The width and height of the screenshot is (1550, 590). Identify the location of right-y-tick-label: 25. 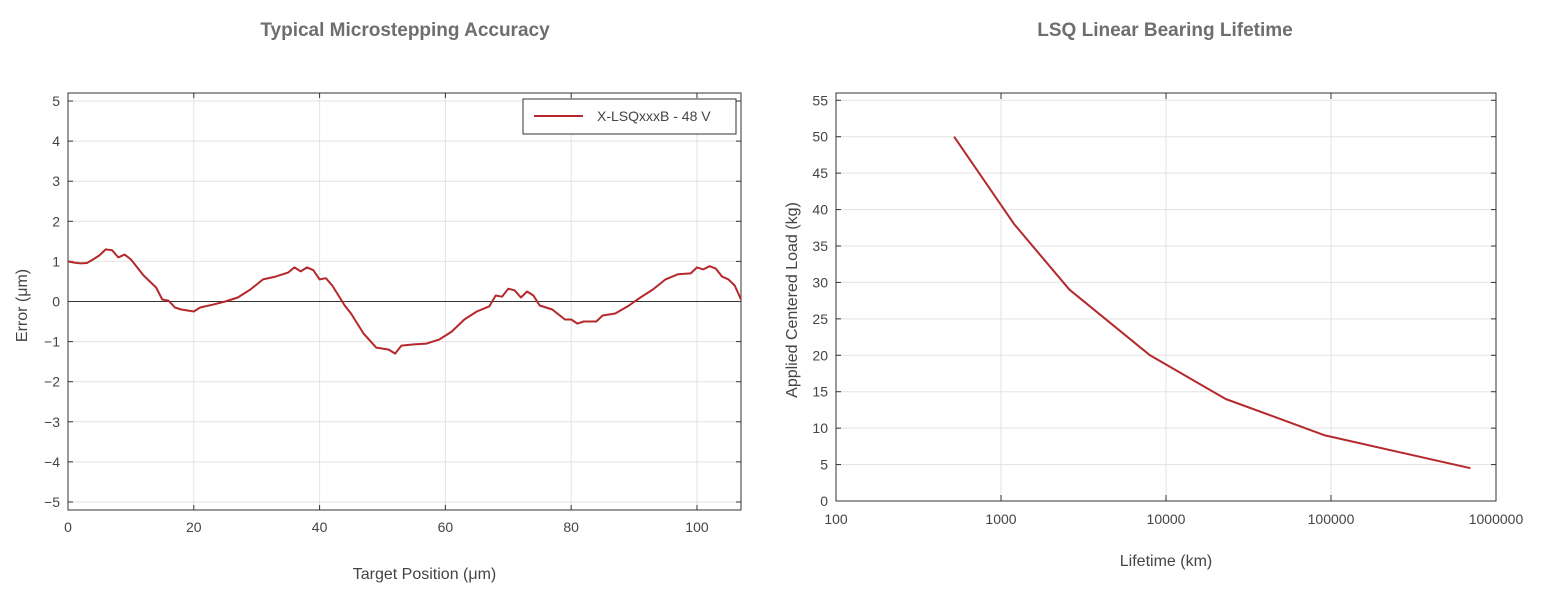
(820, 319).